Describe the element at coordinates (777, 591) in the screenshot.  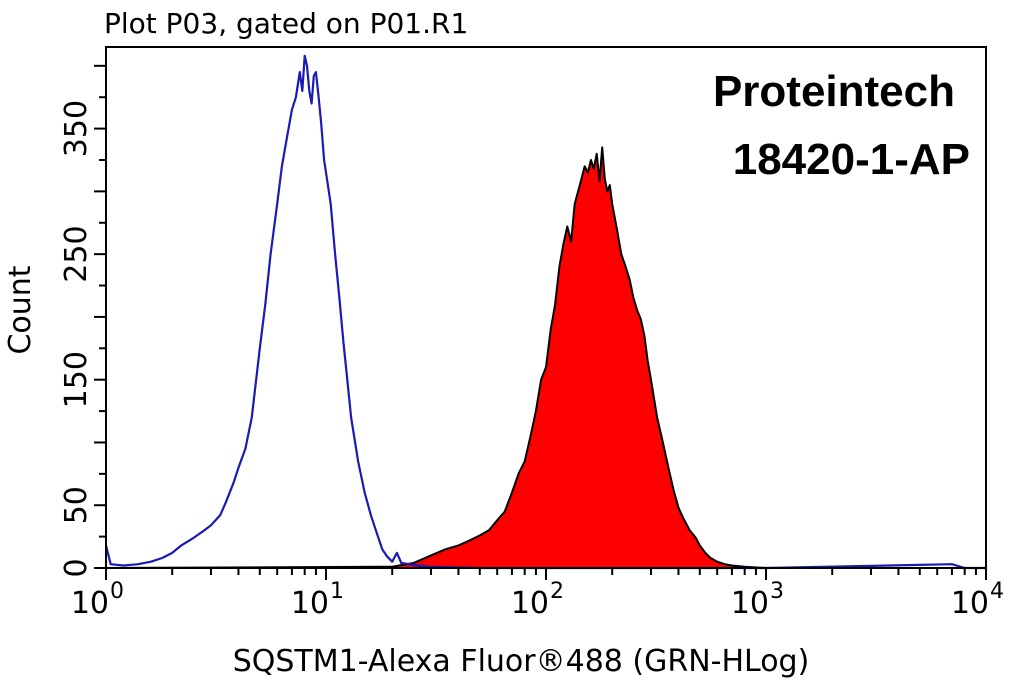
I see `x-tick-exponent: 3` at that location.